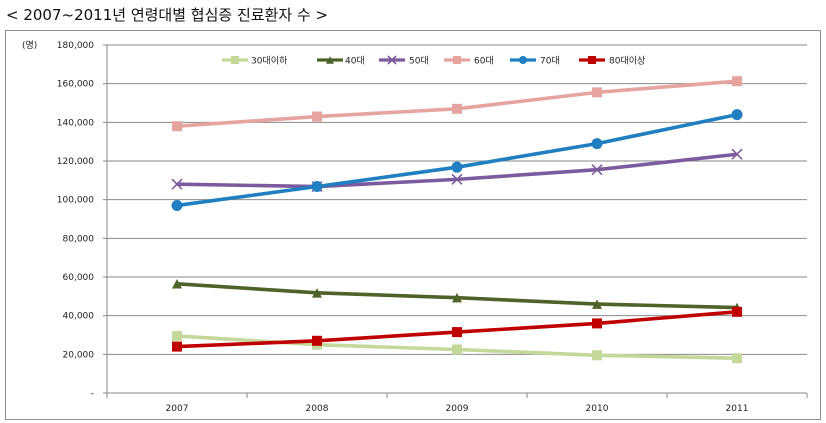  I want to click on page-title: < 2007~2011년 연령대별 협심증 진료환자 수 >, so click(167, 15).